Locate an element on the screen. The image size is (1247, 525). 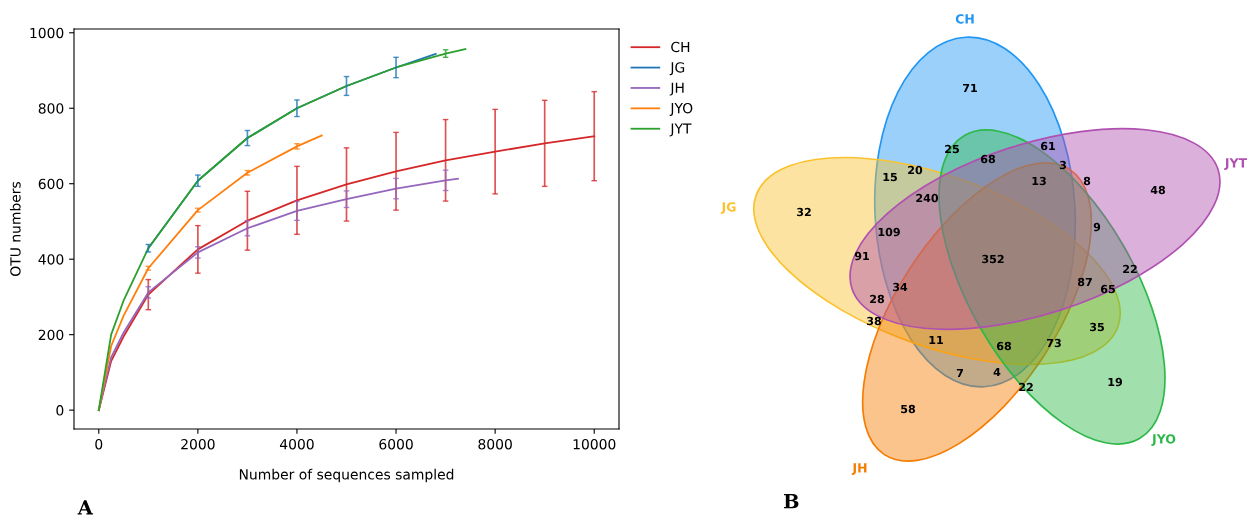
text: 4 is located at coordinates (997, 372).